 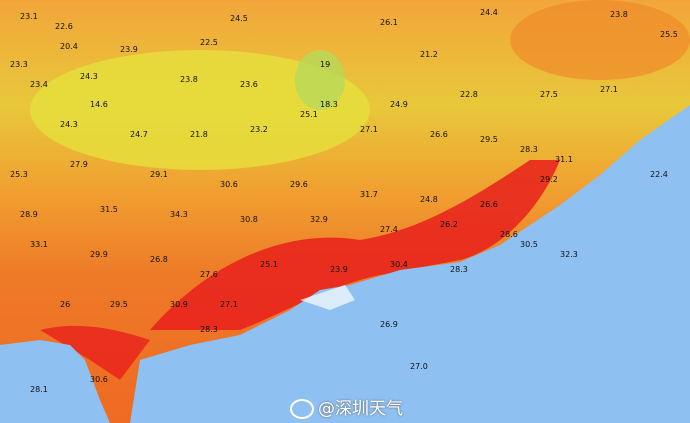 What do you see at coordinates (389, 229) in the screenshot?
I see `temperature-label: 27.4` at bounding box center [389, 229].